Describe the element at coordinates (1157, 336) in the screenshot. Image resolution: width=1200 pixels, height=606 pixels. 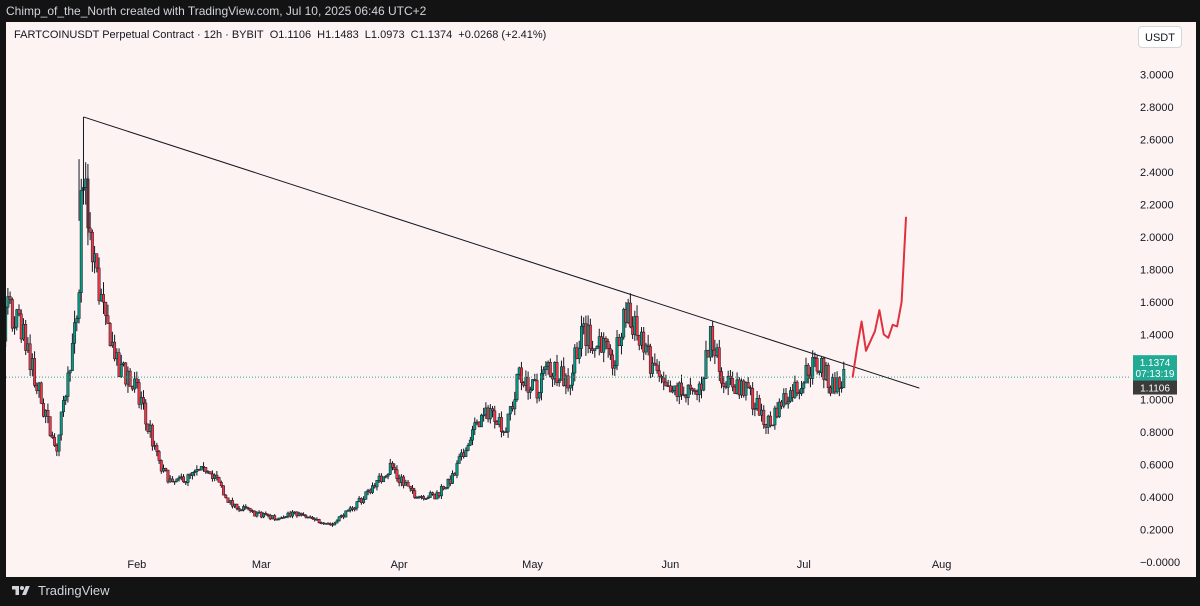
I see `y-tick-label: 1.4000` at that location.